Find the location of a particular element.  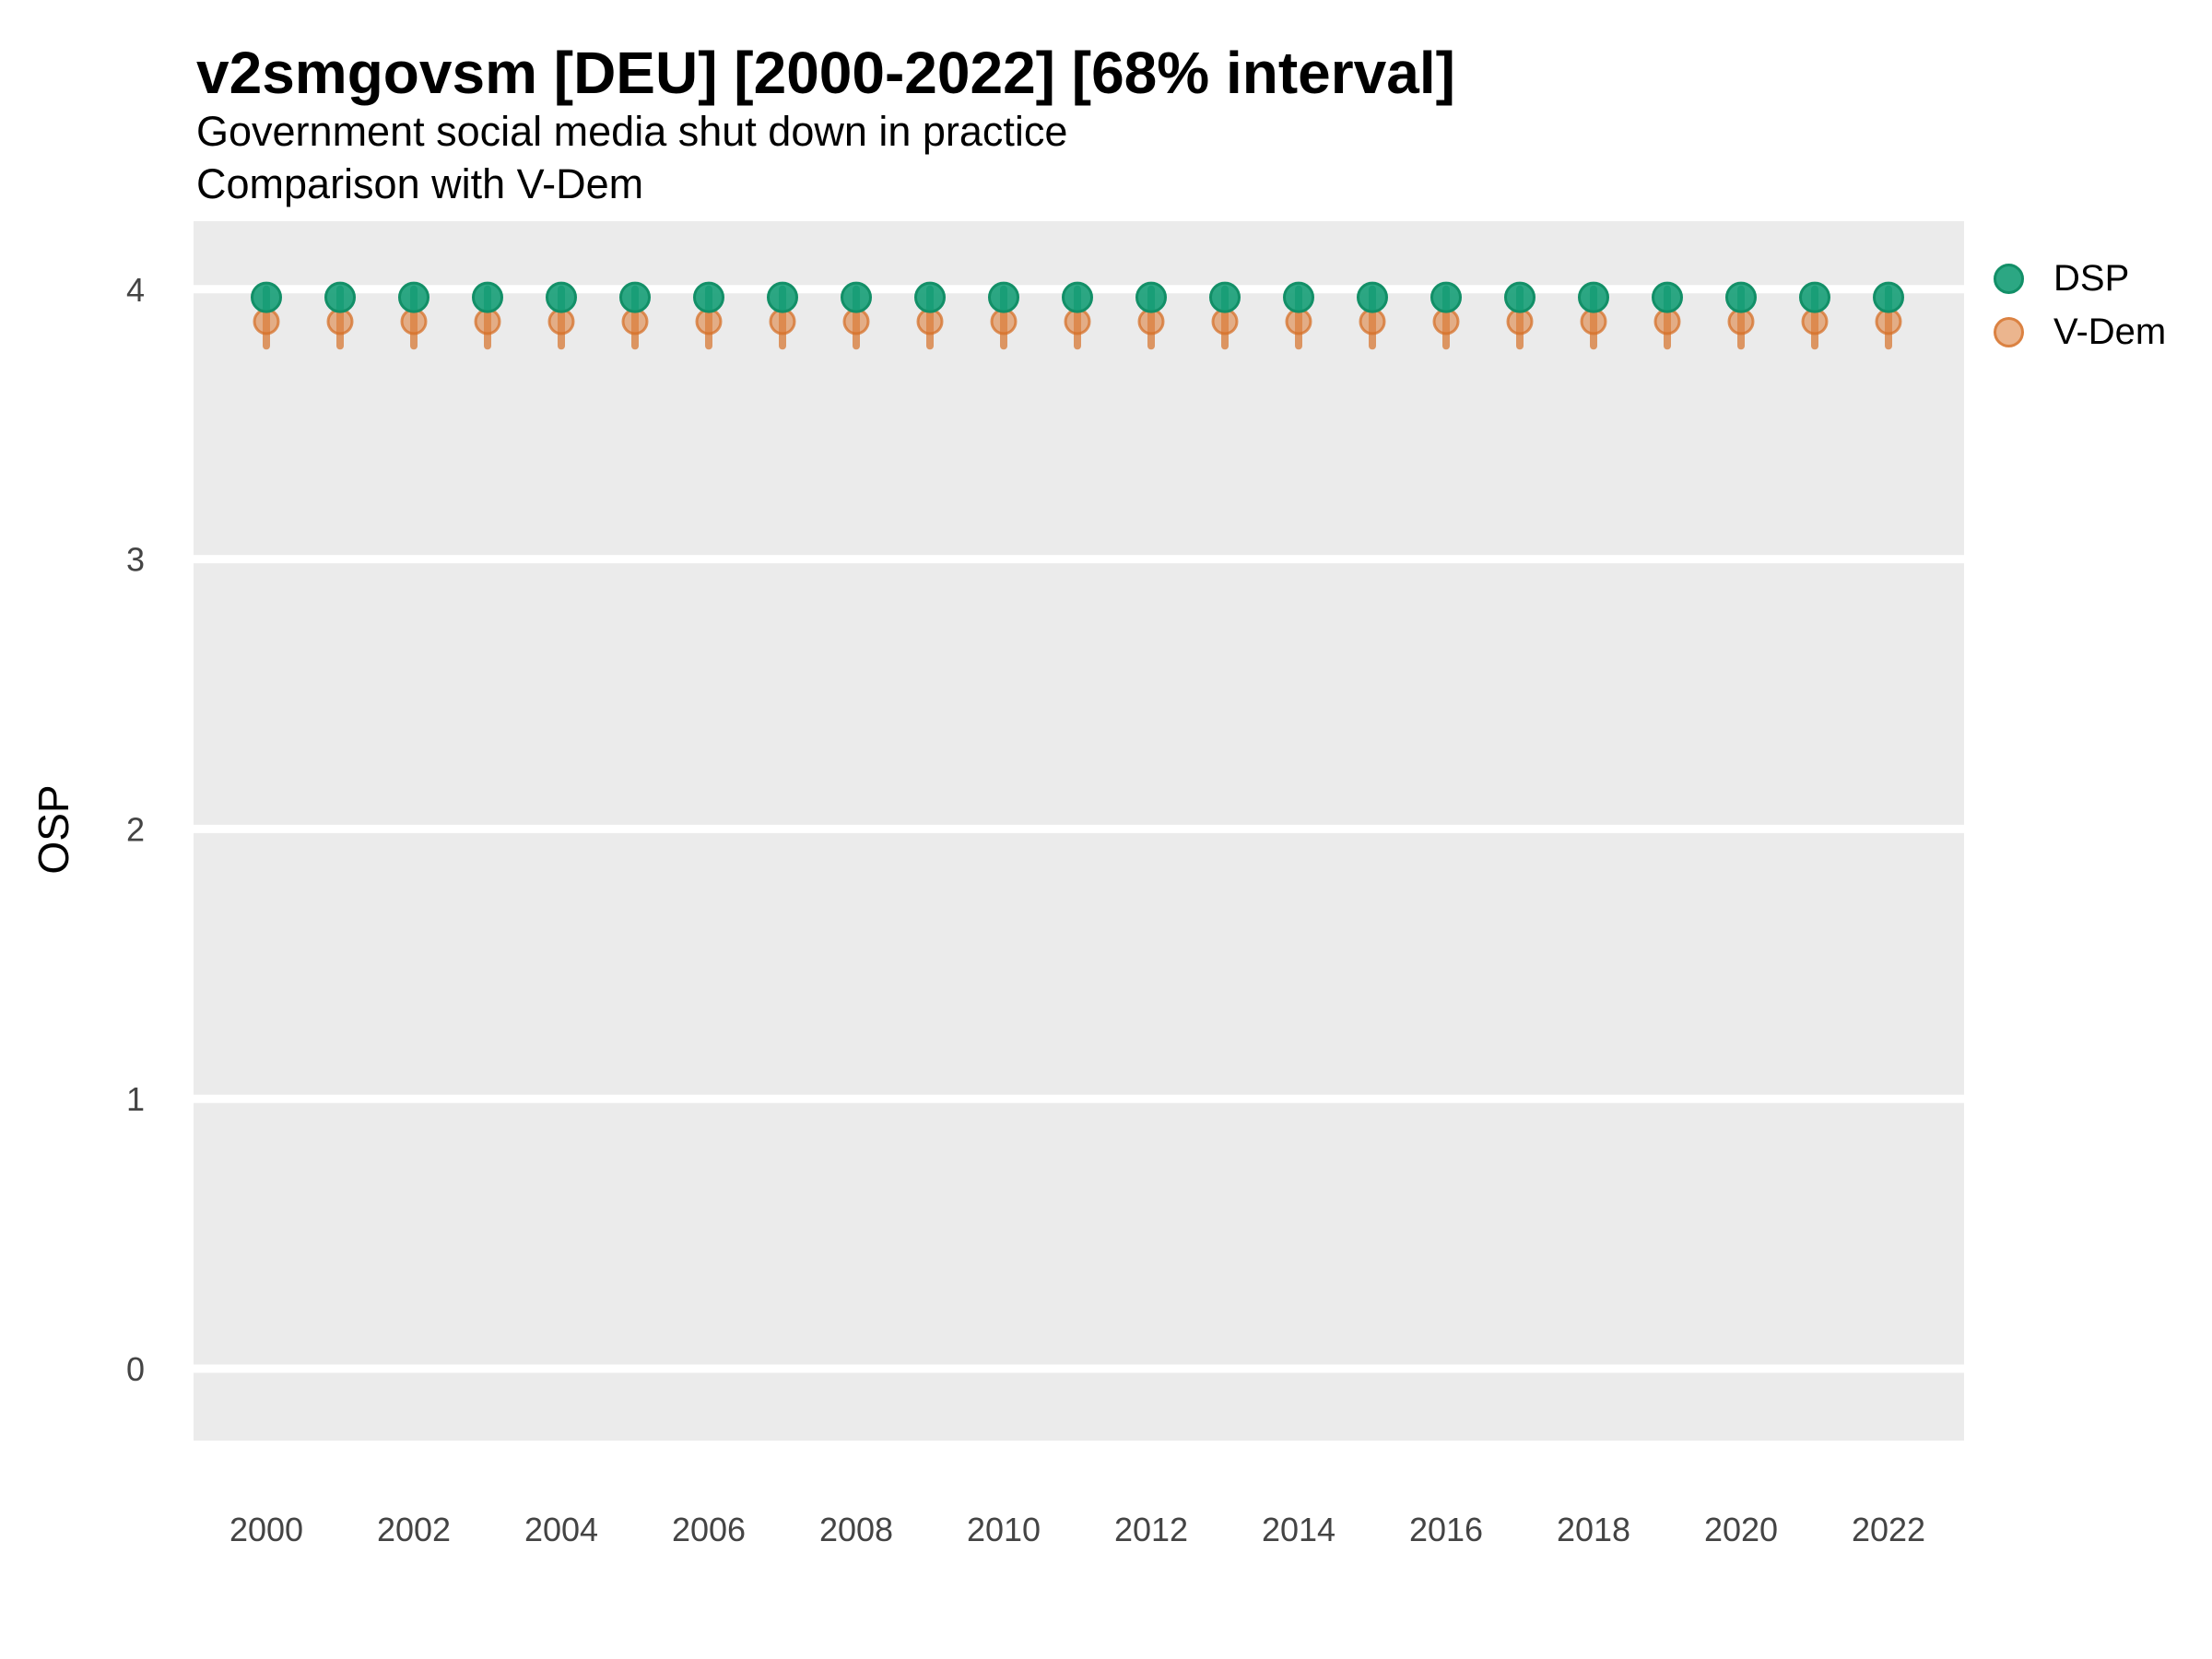

legend-item-vdem: V-Dem is located at coordinates (2080, 332).